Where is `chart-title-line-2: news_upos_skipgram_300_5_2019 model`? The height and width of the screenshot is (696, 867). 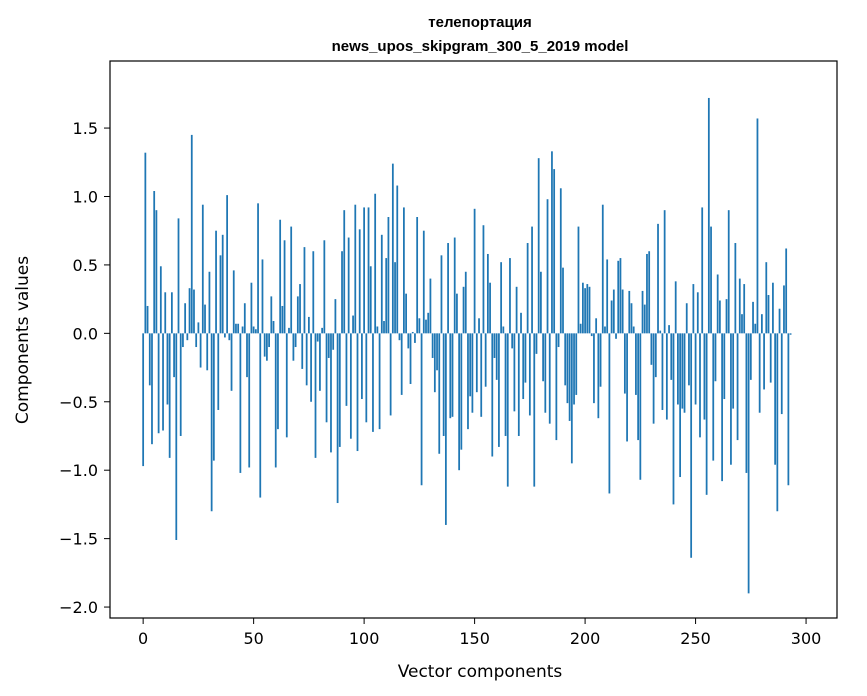
chart-title-line-2: news_upos_skipgram_300_5_2019 model is located at coordinates (480, 46).